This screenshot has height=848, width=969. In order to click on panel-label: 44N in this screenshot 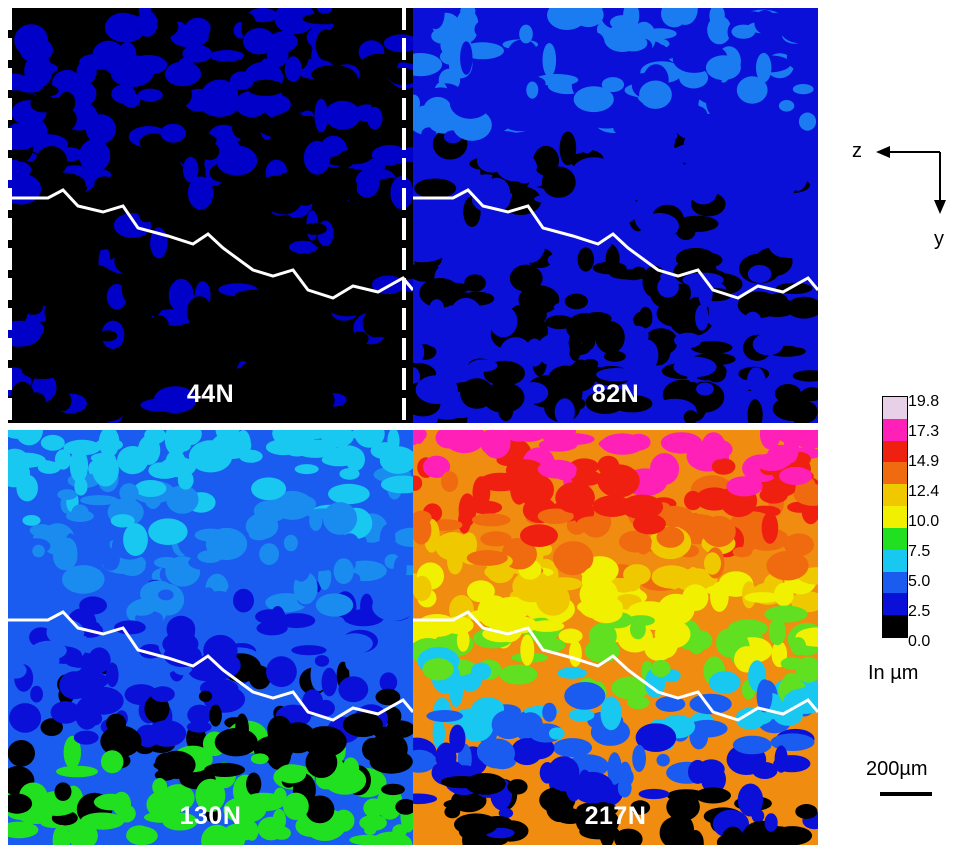, I will do `click(210, 394)`.